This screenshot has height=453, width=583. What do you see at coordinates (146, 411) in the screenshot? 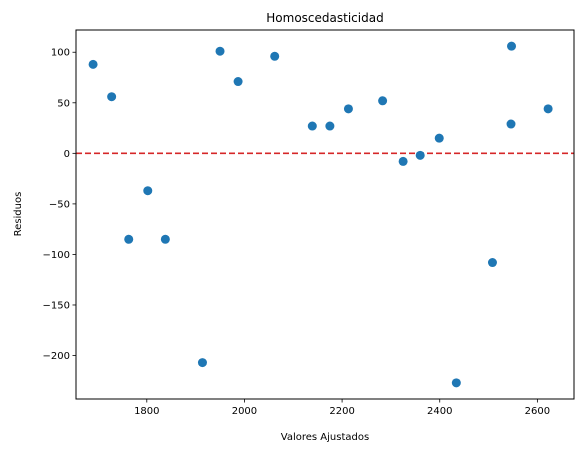
I see `x-tick-label: 1800` at bounding box center [146, 411].